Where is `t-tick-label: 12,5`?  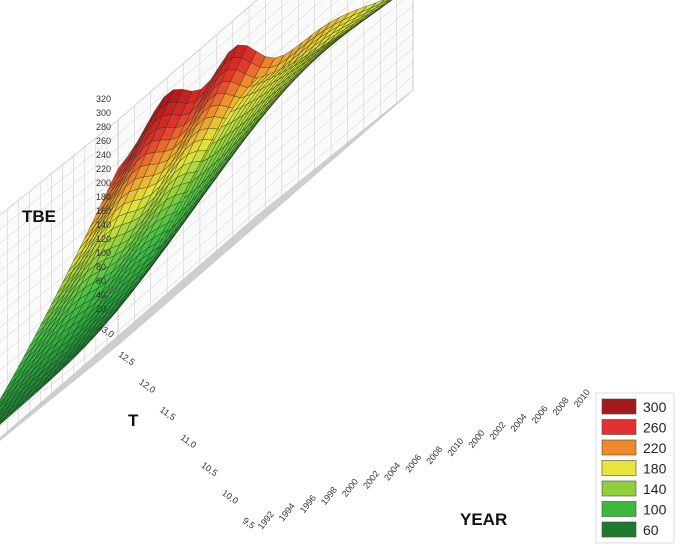 t-tick-label: 12,5 is located at coordinates (127, 358).